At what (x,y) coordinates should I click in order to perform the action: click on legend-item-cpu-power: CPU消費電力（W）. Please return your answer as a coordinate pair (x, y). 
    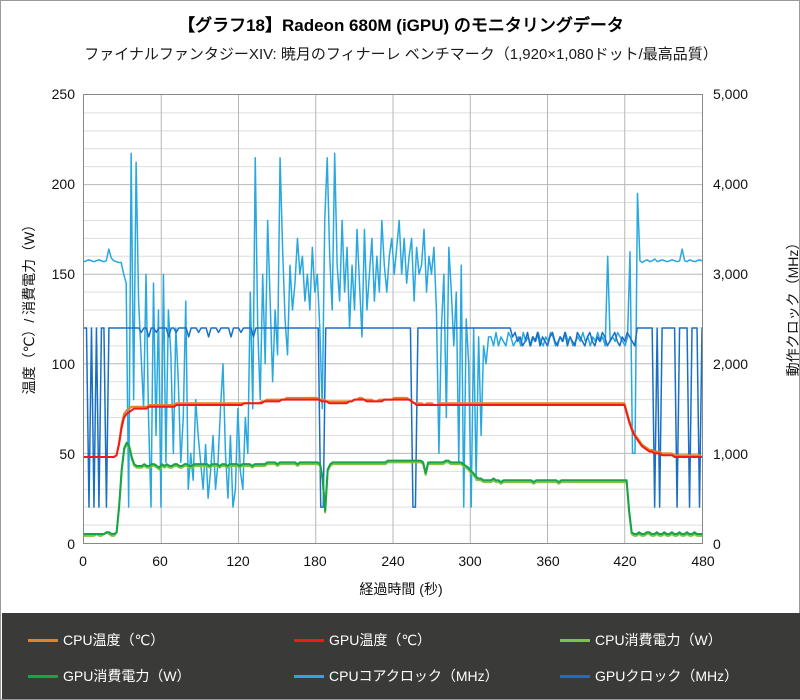
    Looking at the image, I should click on (667, 640).